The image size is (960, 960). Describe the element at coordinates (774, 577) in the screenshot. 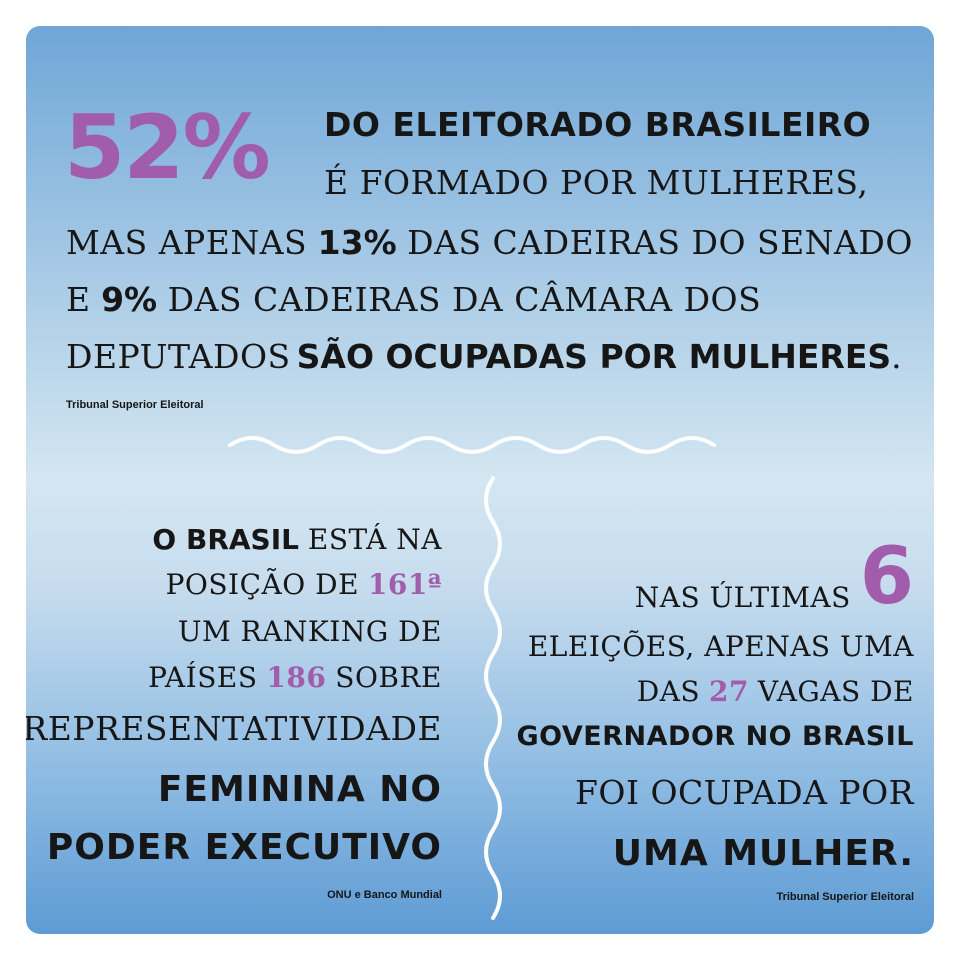

I see `right-line-1: NAS ÚLTIMAS 6` at that location.